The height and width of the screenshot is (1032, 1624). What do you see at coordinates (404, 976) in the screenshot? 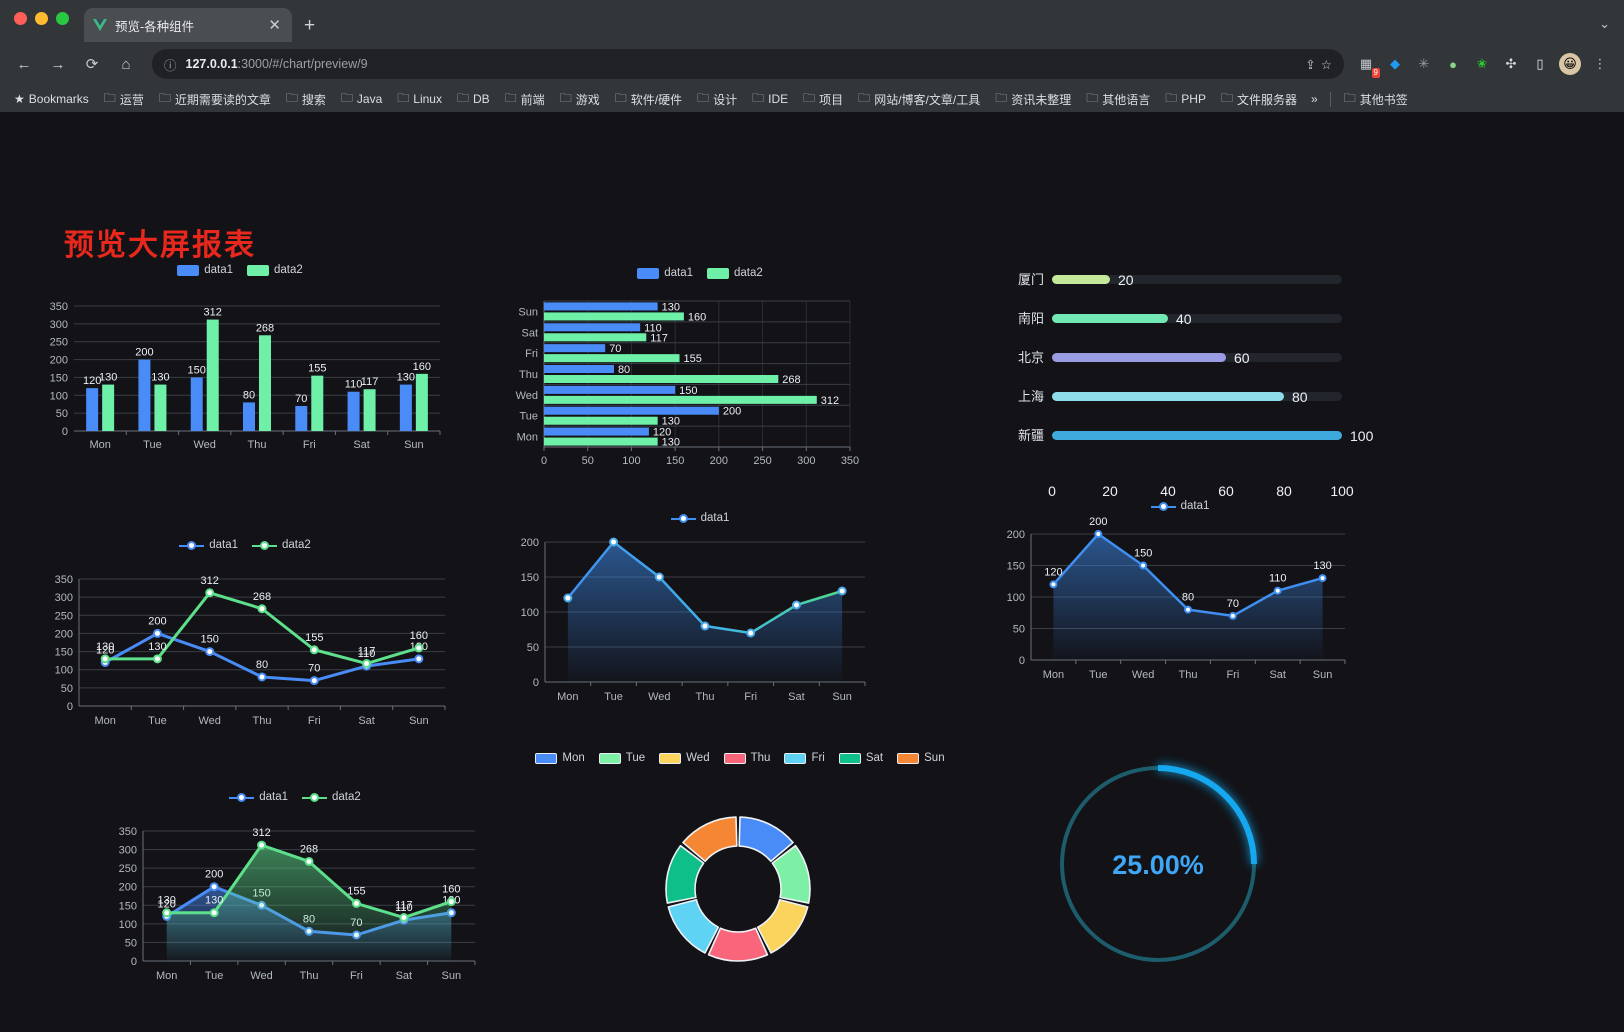
I see `chart-text: Sat` at bounding box center [404, 976].